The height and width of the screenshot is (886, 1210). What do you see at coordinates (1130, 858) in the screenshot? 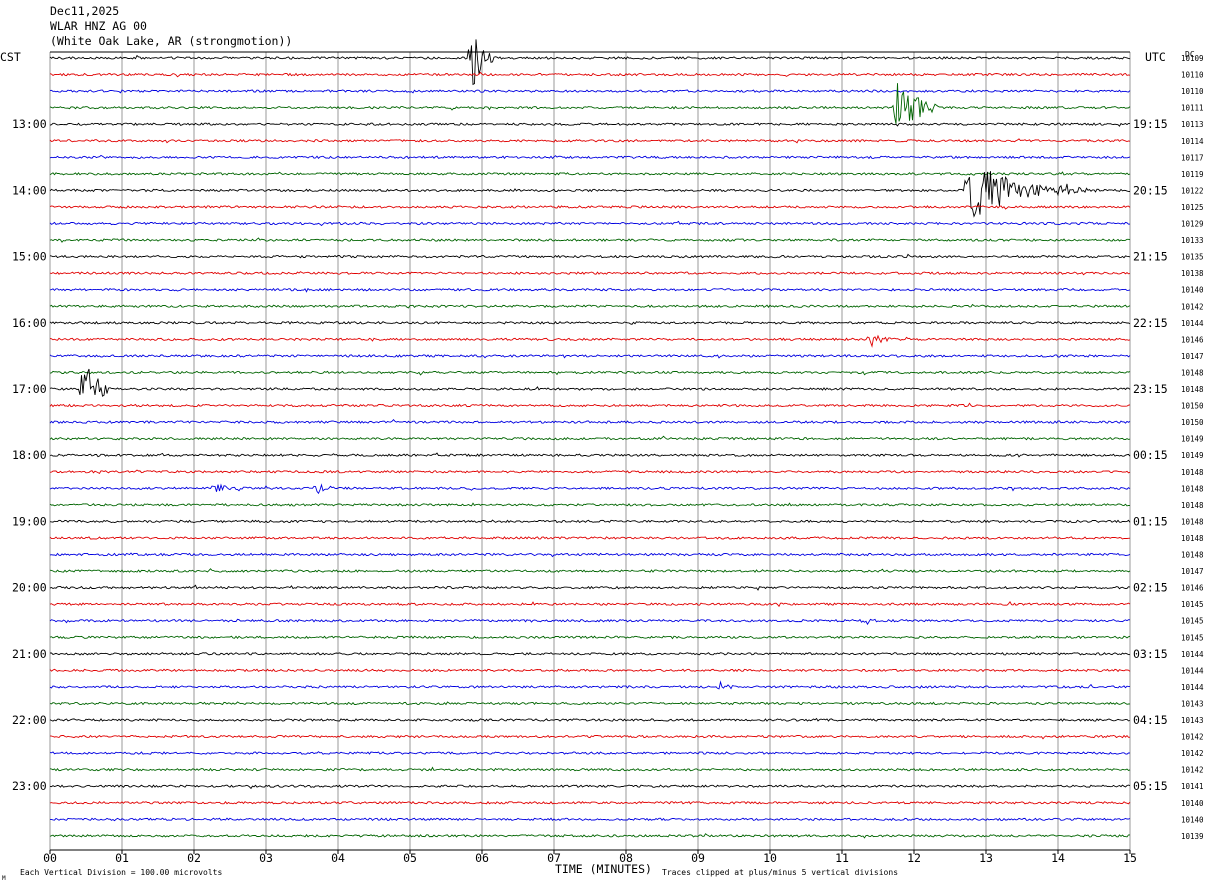
I see `x-tick-label: 15` at bounding box center [1130, 858].